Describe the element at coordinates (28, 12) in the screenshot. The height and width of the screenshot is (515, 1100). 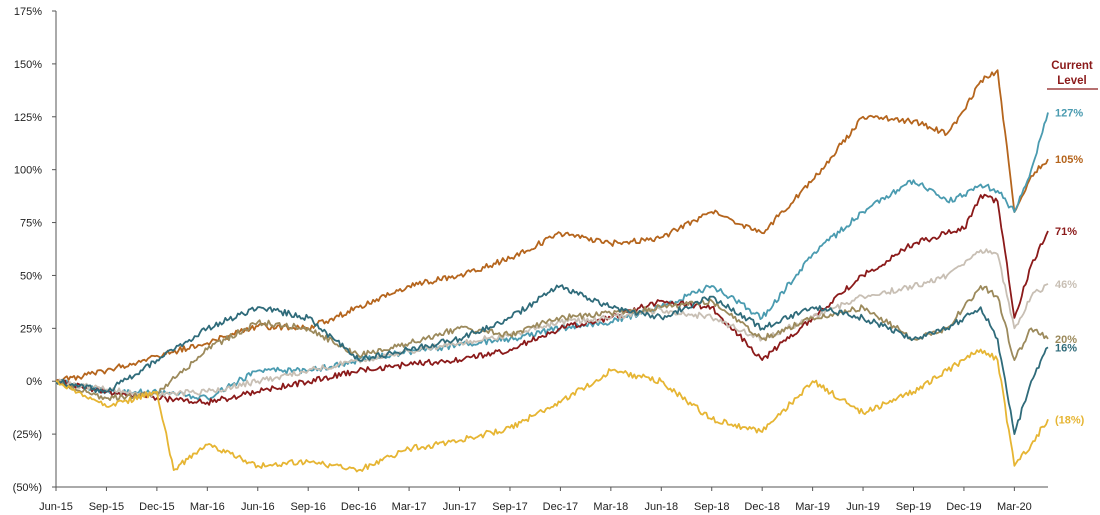
I see `y-tick-label: 175%` at that location.